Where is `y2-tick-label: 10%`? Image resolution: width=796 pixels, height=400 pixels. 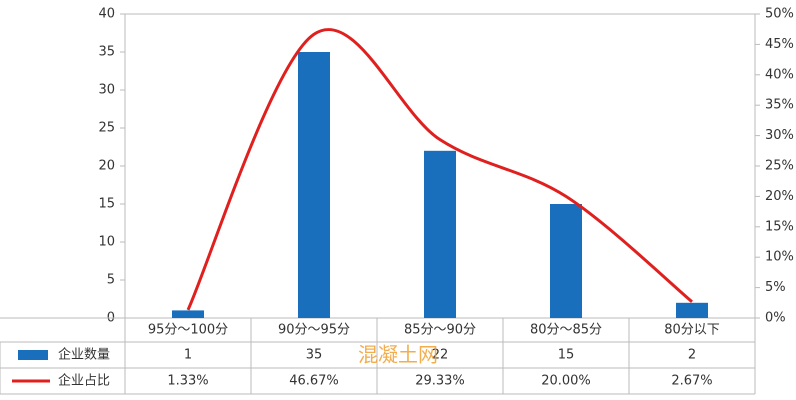
y2-tick-label: 10% is located at coordinates (779, 257).